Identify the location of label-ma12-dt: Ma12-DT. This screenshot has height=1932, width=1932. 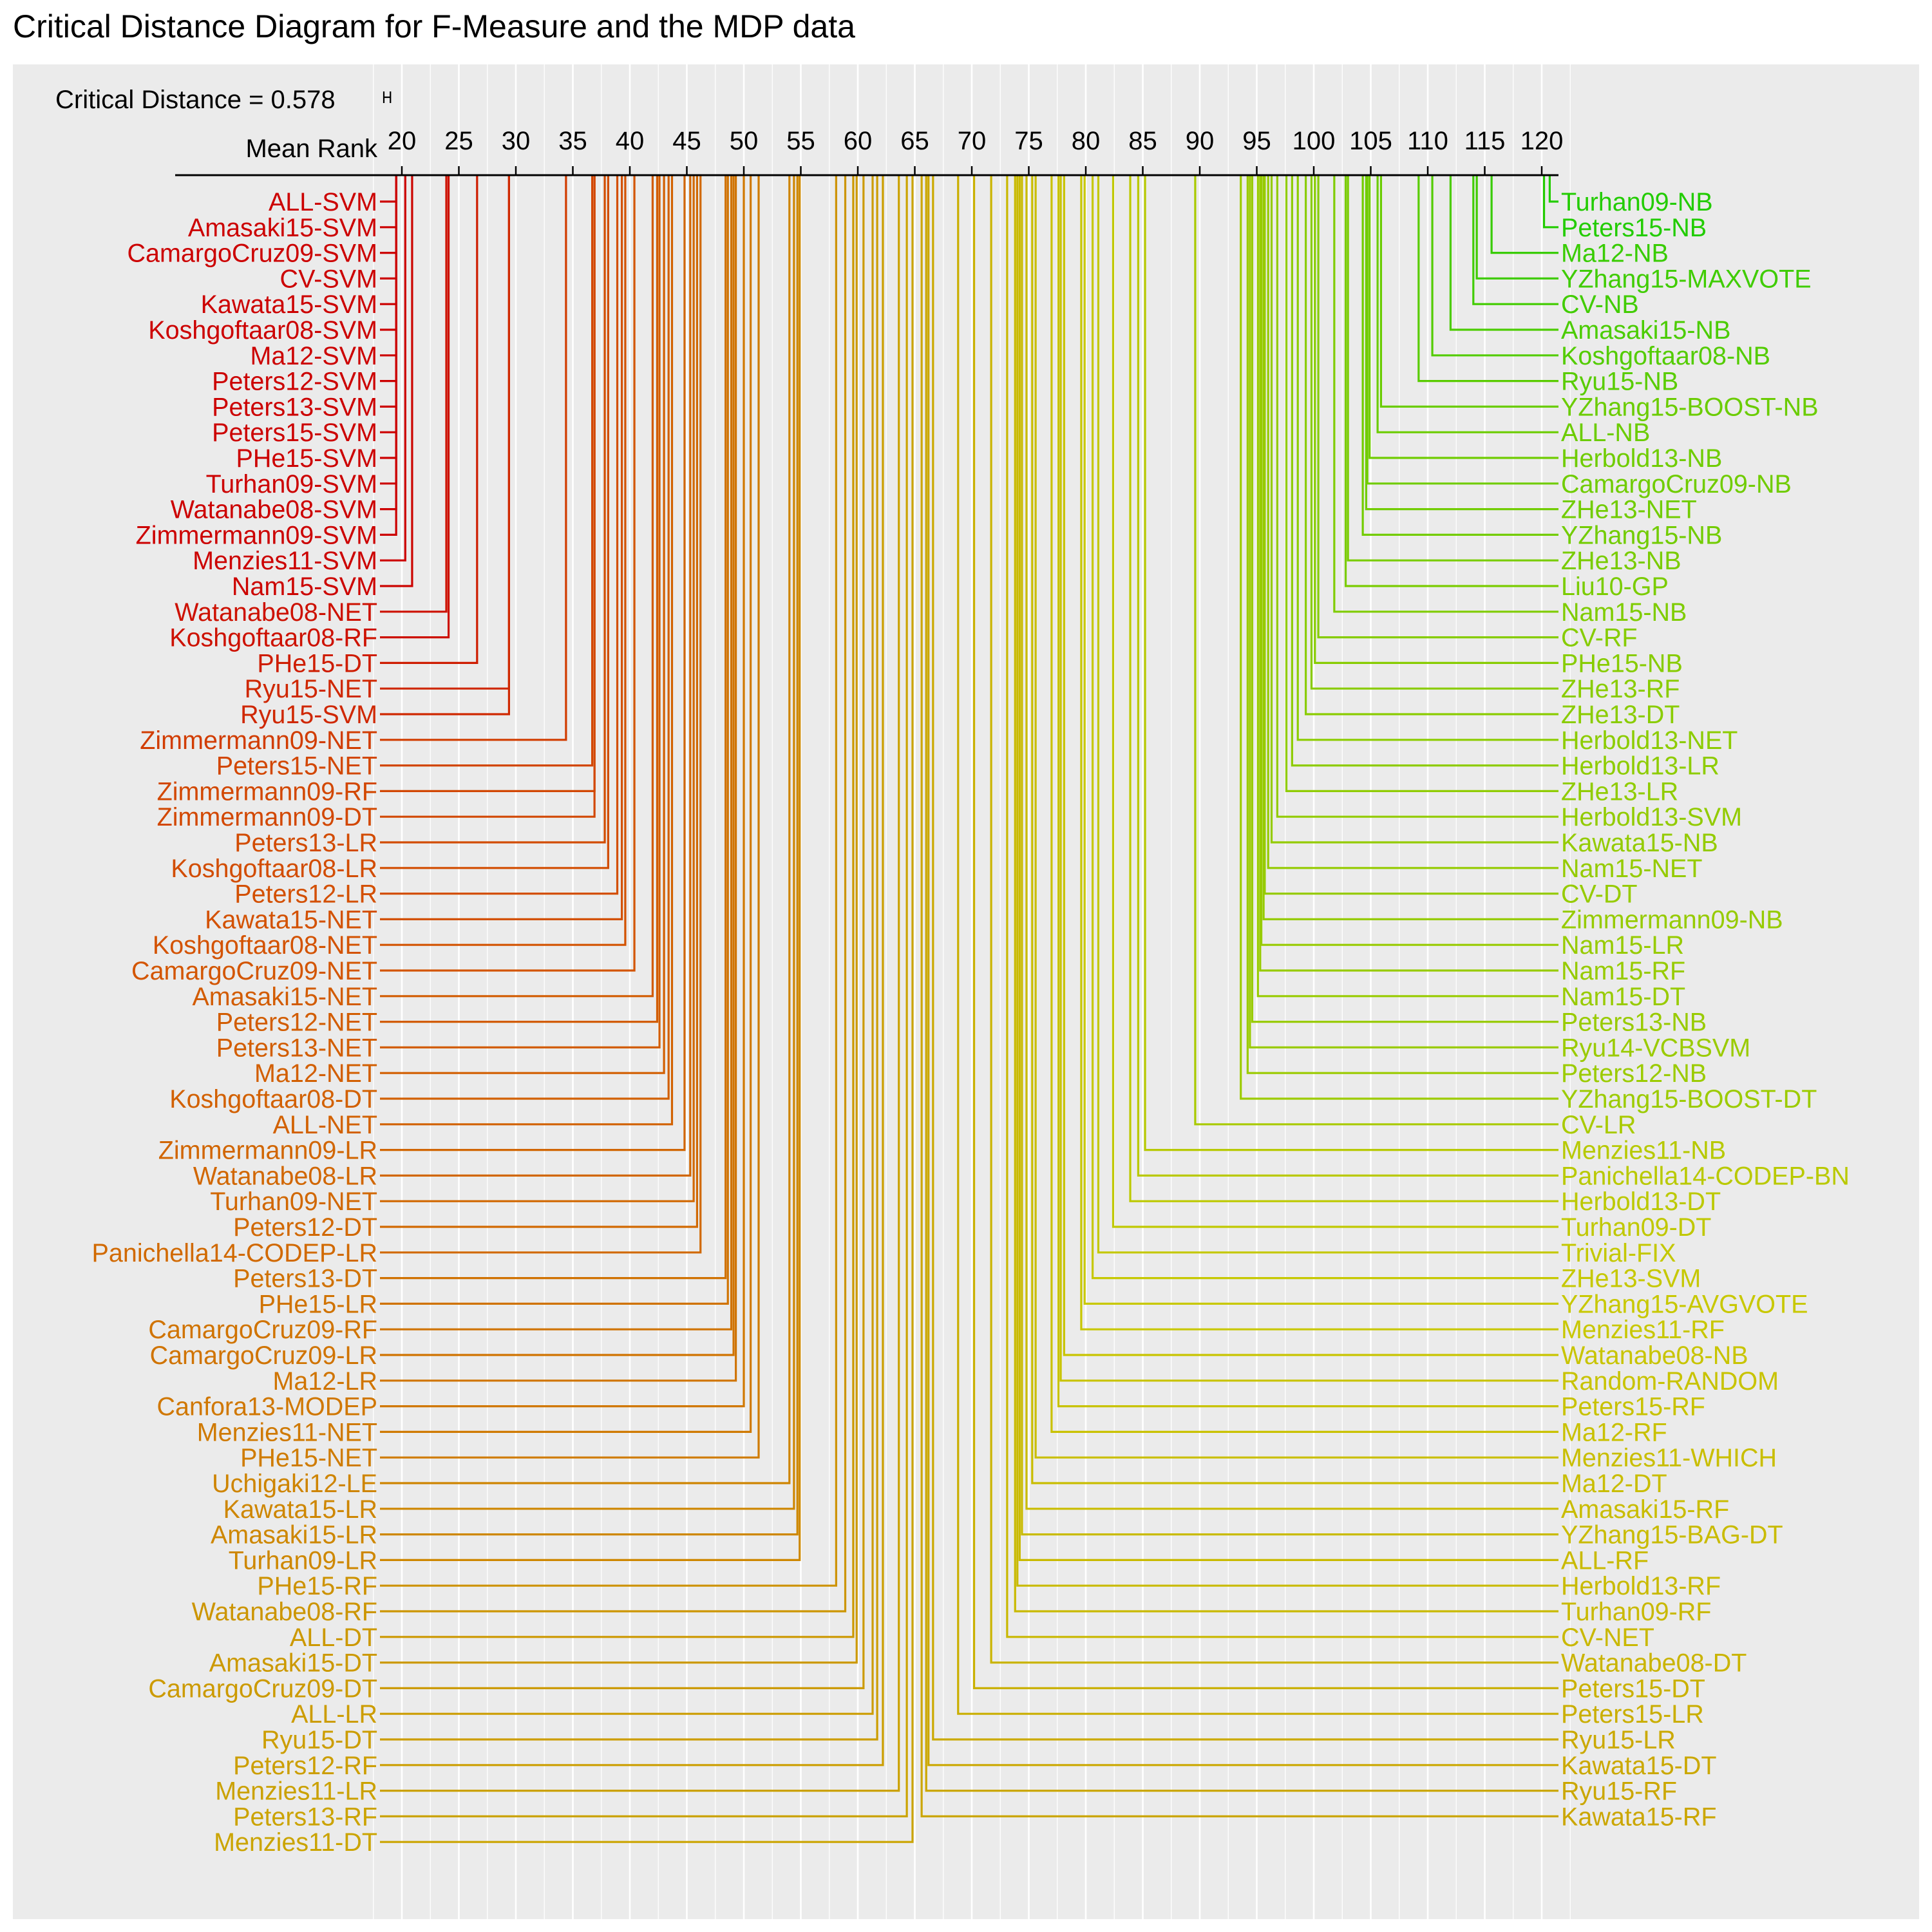
(1614, 1484).